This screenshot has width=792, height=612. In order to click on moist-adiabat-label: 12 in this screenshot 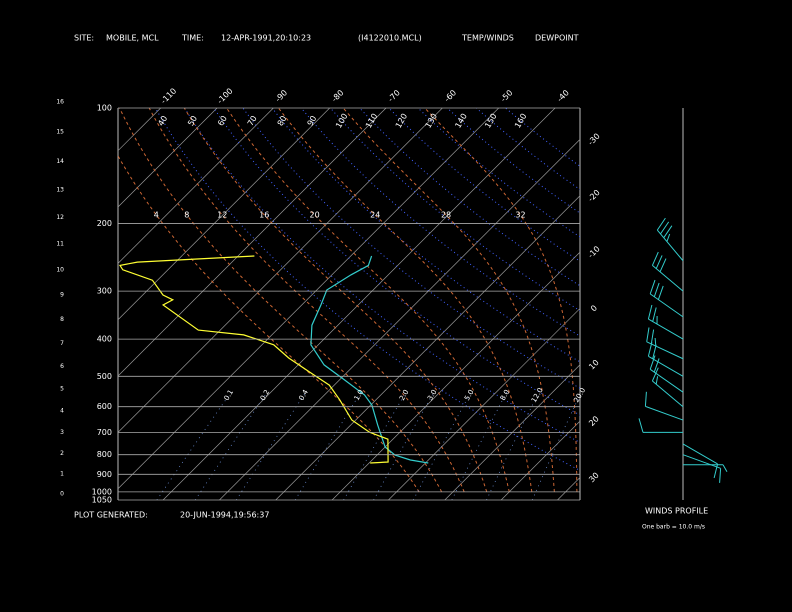, I will do `click(222, 215)`.